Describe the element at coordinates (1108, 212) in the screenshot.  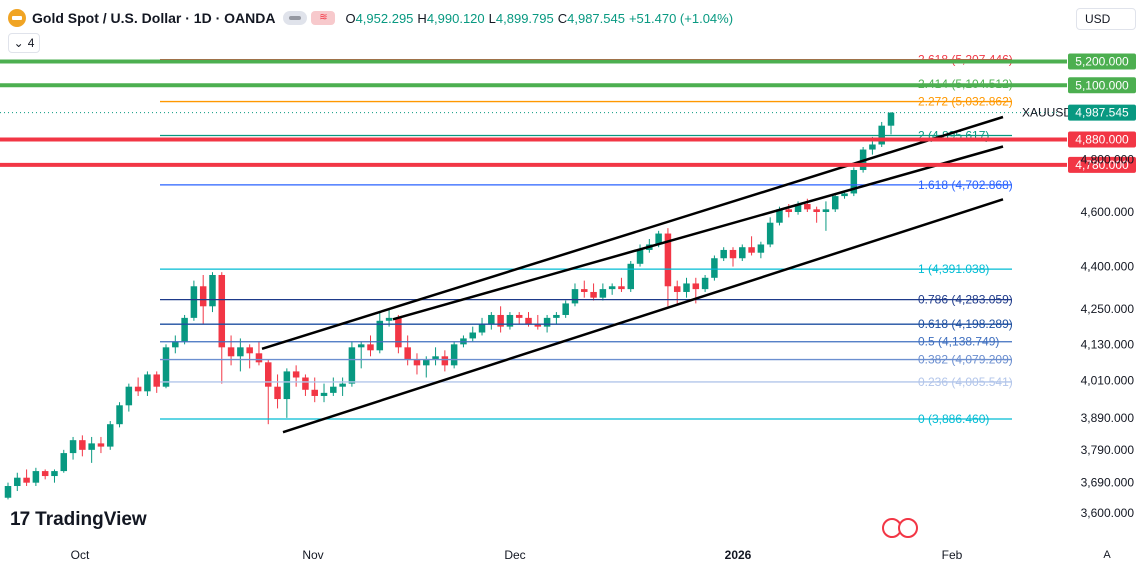
I see `y-axis-tick-label: 4,600.000` at that location.